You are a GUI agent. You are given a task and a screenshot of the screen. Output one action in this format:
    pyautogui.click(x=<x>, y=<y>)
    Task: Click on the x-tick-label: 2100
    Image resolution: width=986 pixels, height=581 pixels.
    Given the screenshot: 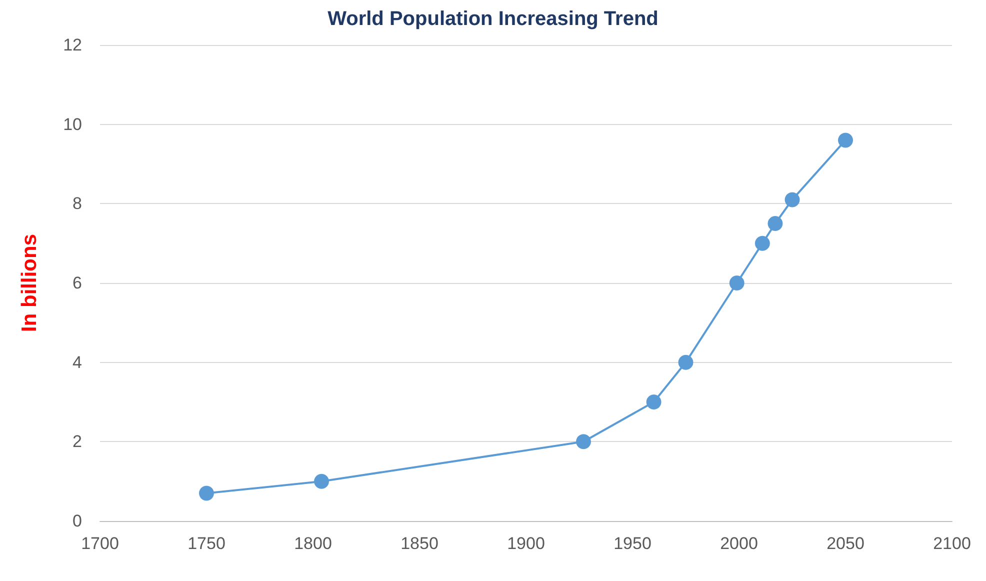 What is the action you would take?
    pyautogui.click(x=952, y=543)
    